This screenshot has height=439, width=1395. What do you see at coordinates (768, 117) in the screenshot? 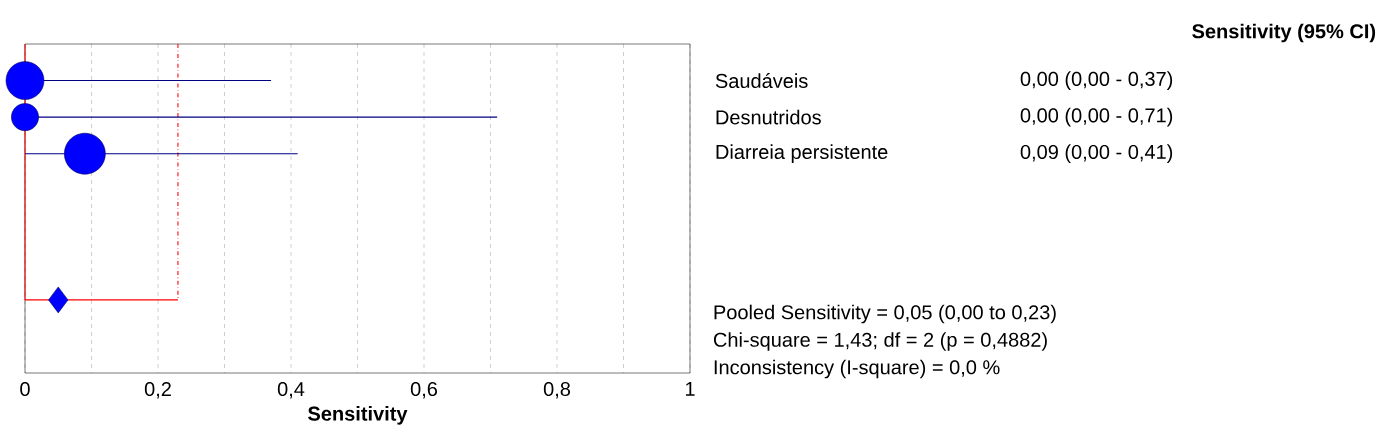
I see `y-tick-label: Desnutridos` at bounding box center [768, 117].